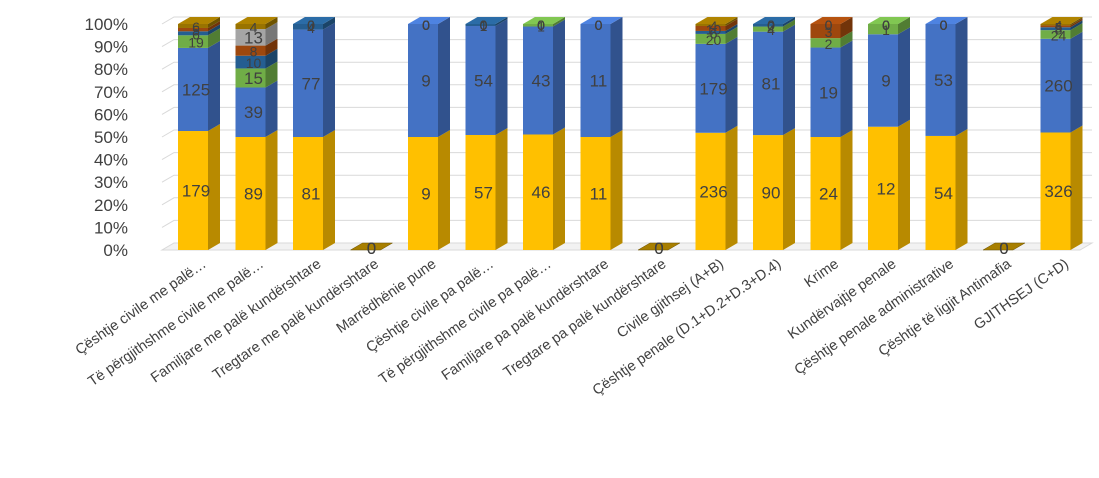 The image size is (1099, 478). What do you see at coordinates (425, 194) in the screenshot?
I see `data-label: 9` at bounding box center [425, 194].